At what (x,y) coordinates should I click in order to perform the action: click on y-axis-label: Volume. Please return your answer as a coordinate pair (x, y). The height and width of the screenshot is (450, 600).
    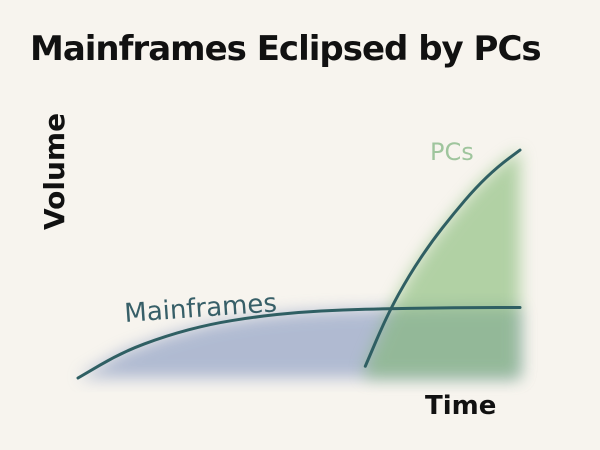
    Looking at the image, I should click on (54, 171).